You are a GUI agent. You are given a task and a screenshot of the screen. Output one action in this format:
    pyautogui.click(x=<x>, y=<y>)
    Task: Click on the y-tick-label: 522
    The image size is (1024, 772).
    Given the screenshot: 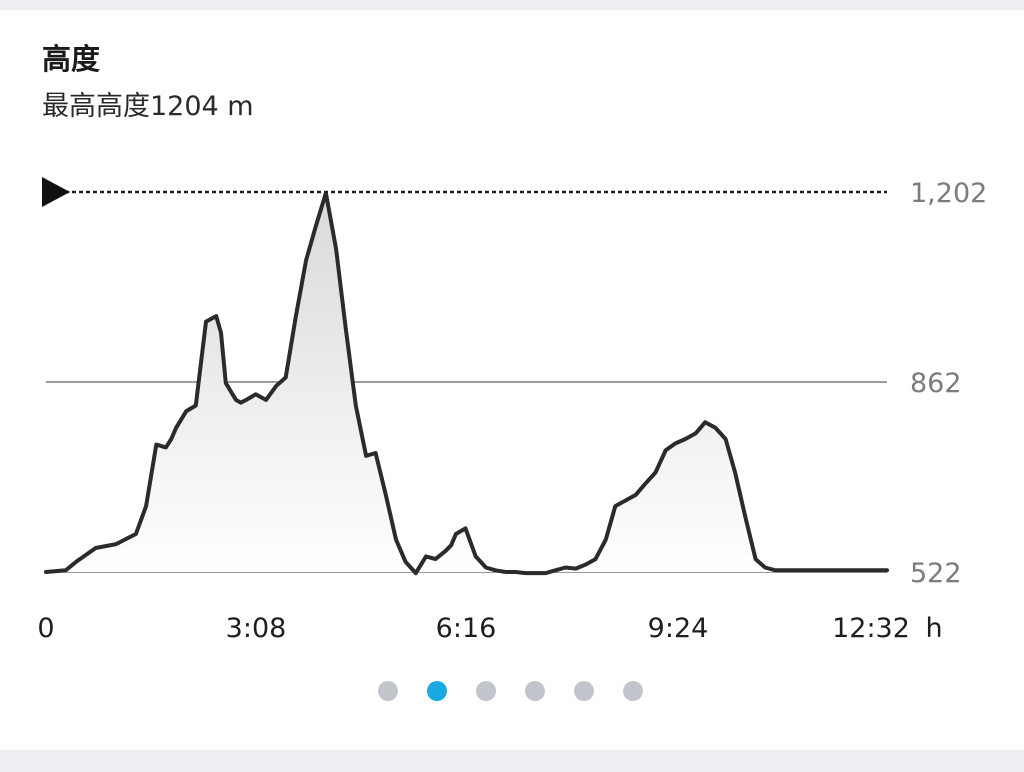 What is the action you would take?
    pyautogui.click(x=936, y=573)
    